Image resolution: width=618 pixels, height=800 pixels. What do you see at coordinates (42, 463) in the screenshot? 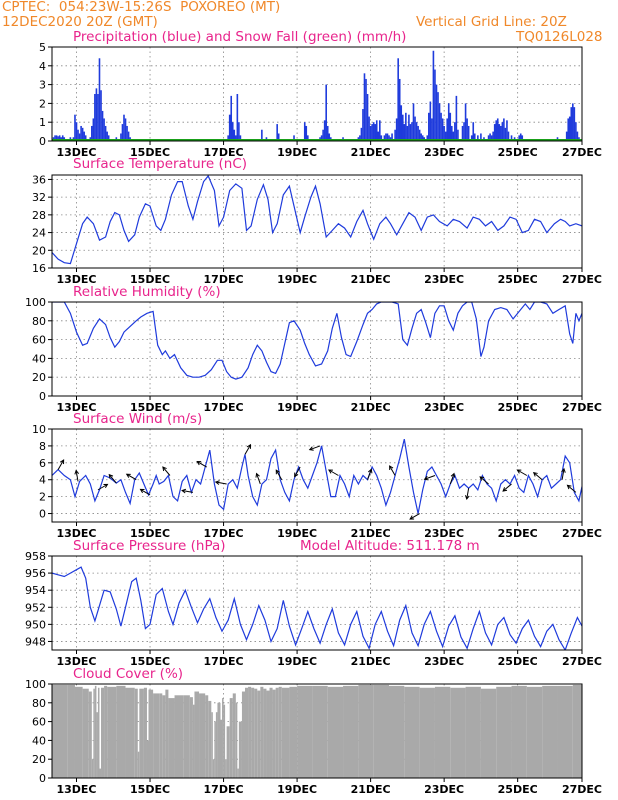
I see `y-tick-label: 6` at bounding box center [42, 463].